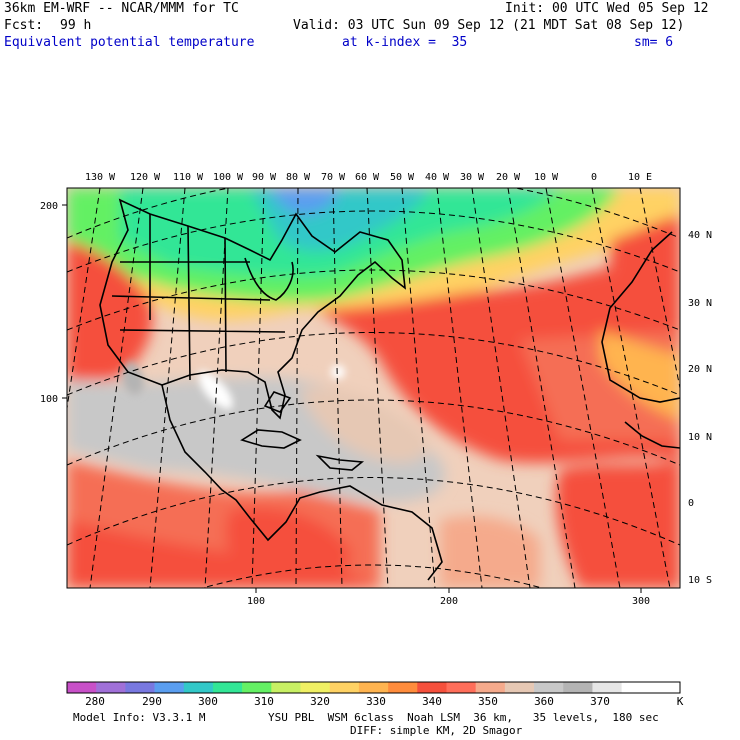  Describe the element at coordinates (544, 701) in the screenshot. I see `colorbar-tick-label: 360` at that location.